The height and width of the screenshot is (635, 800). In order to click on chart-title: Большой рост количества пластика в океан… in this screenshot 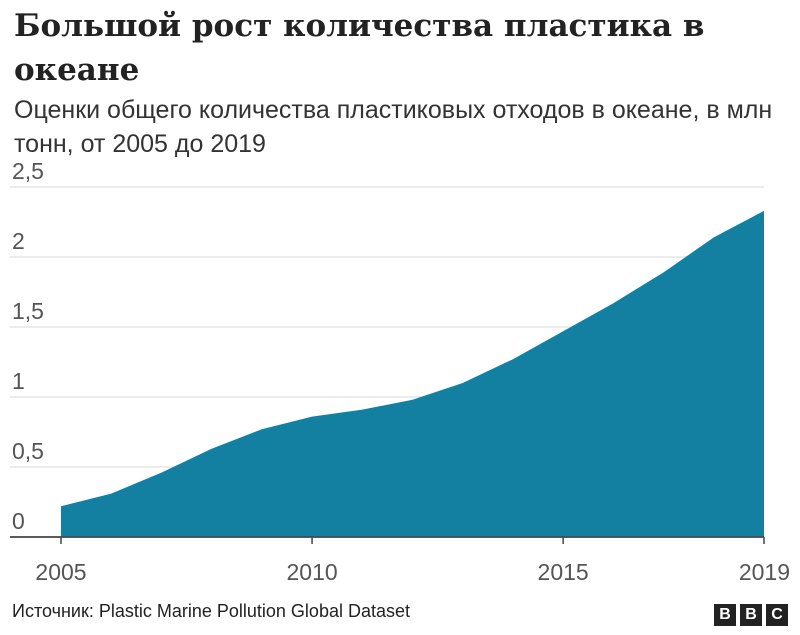, I will do `click(359, 48)`.